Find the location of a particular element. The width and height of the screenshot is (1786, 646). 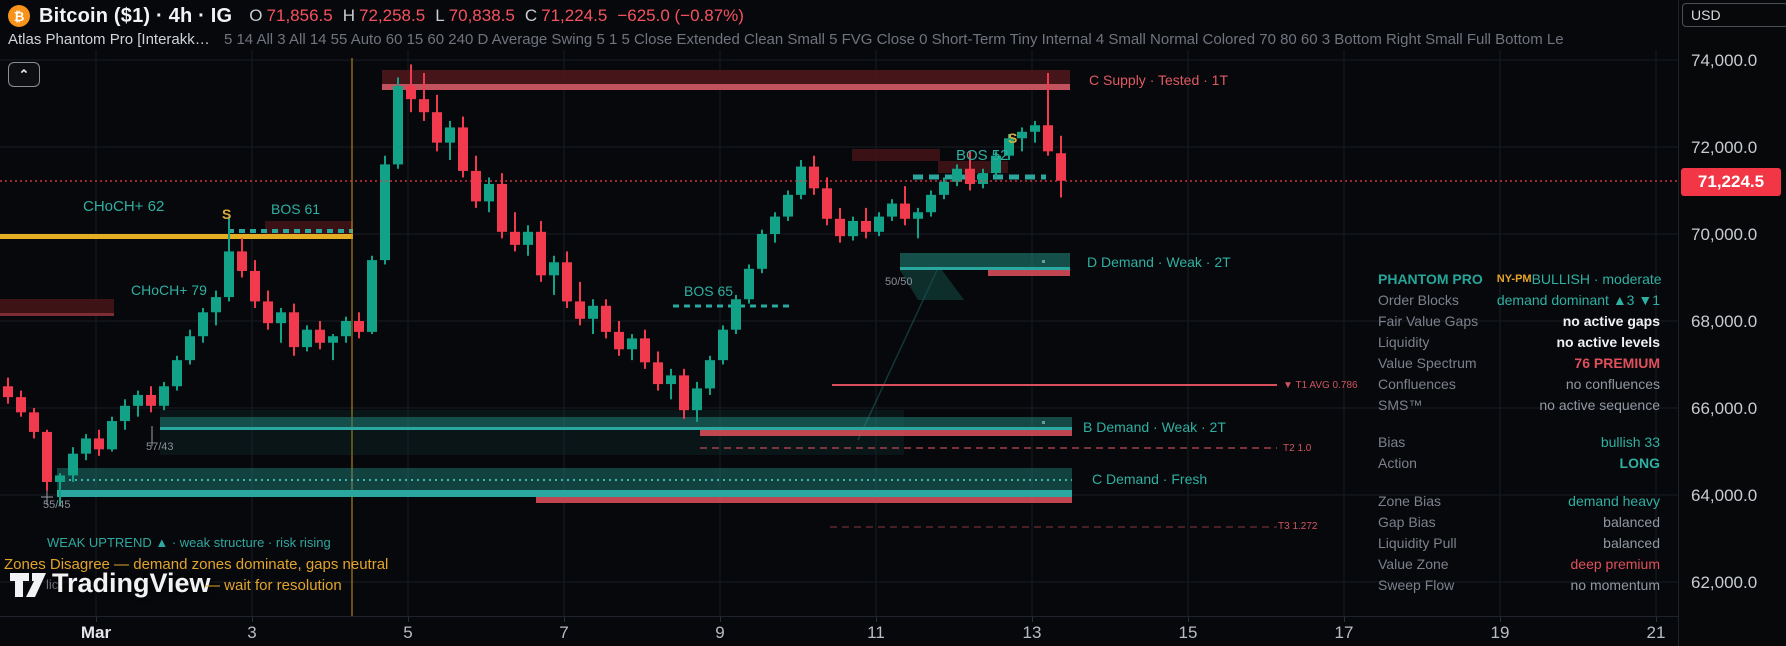

b-demand-edge is located at coordinates (616, 428).